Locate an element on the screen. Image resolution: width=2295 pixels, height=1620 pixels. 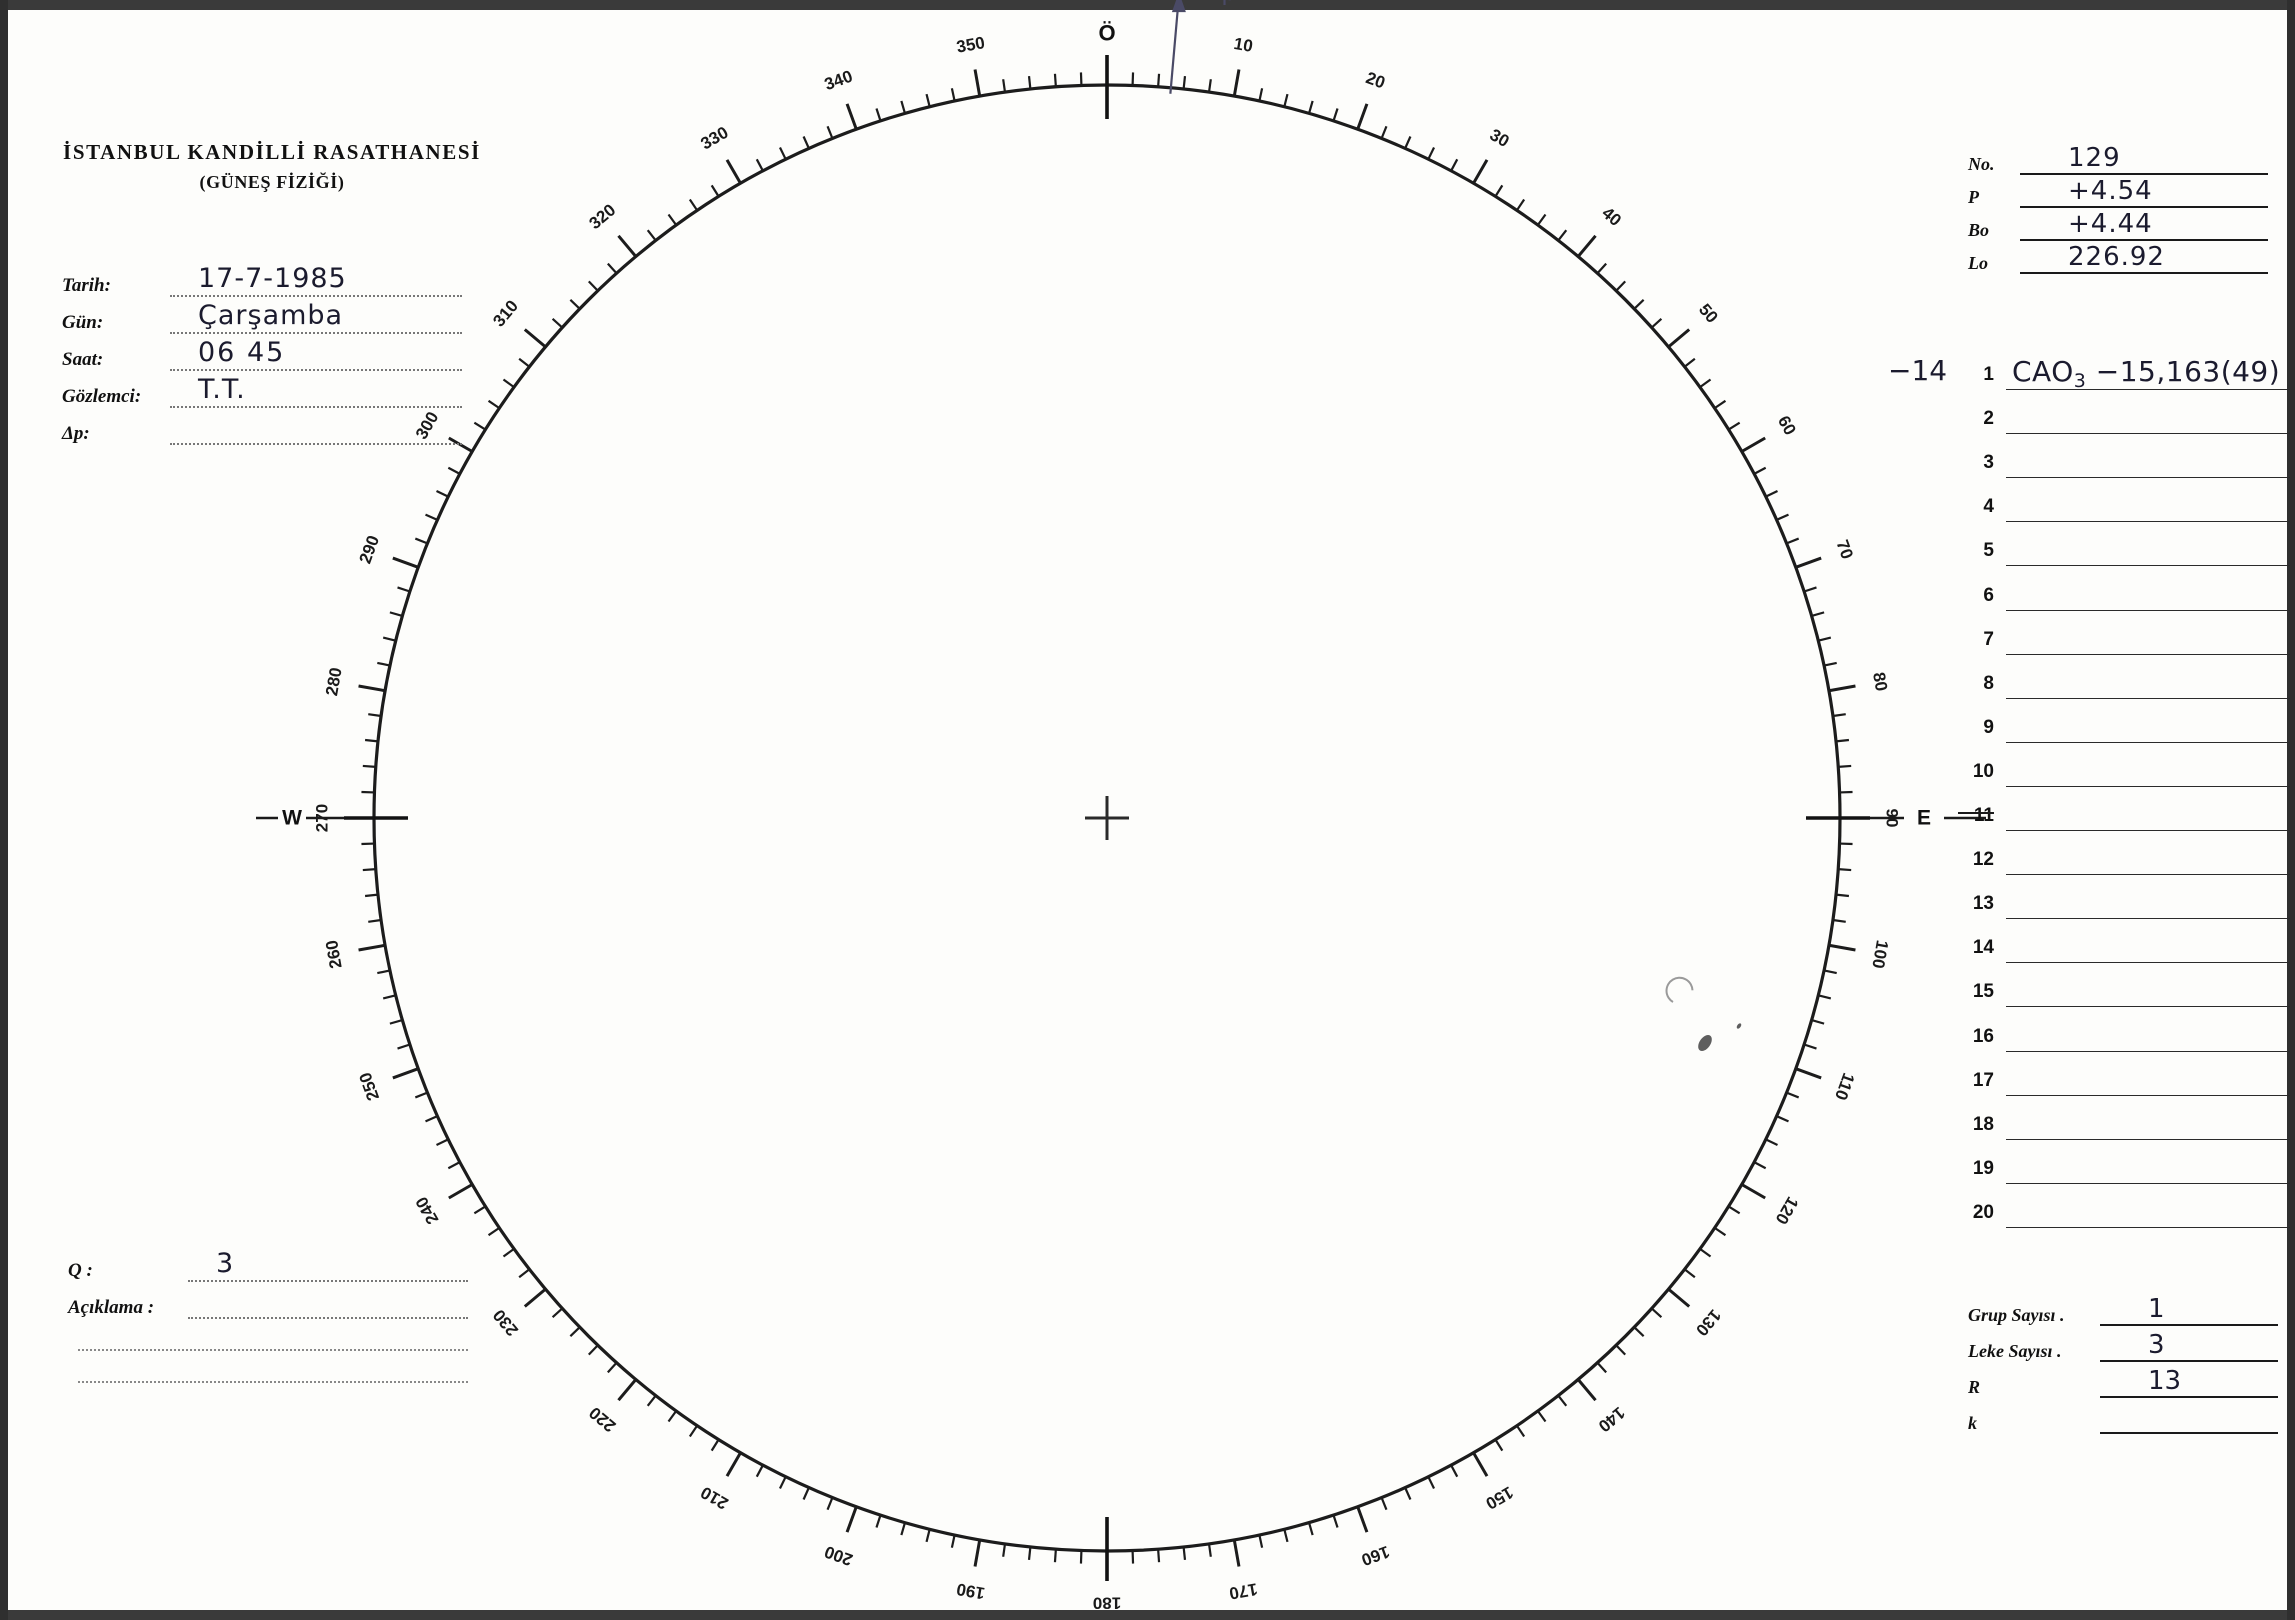
label-k: k is located at coordinates (1972, 1423).